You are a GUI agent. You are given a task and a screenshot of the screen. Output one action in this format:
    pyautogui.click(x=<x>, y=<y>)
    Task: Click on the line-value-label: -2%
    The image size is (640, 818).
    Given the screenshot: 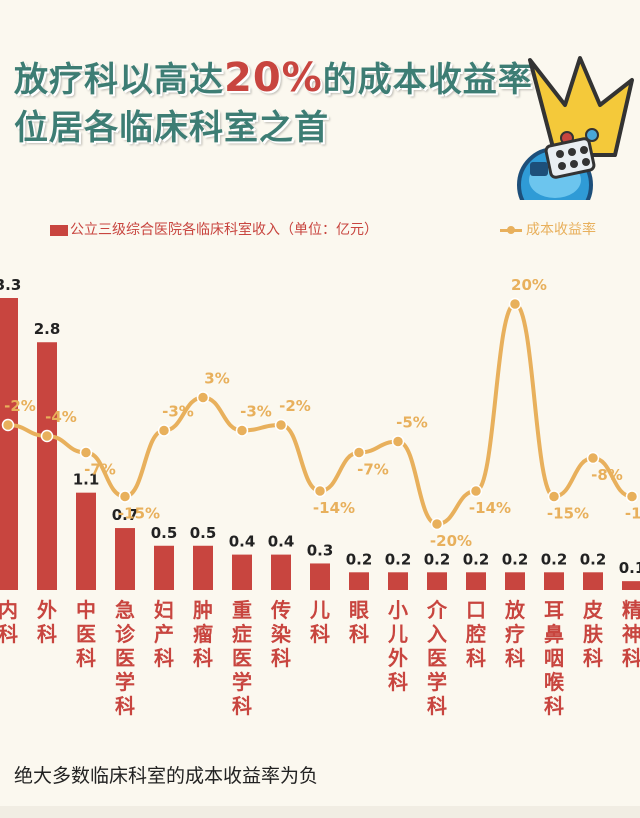 What is the action you would take?
    pyautogui.click(x=20, y=406)
    